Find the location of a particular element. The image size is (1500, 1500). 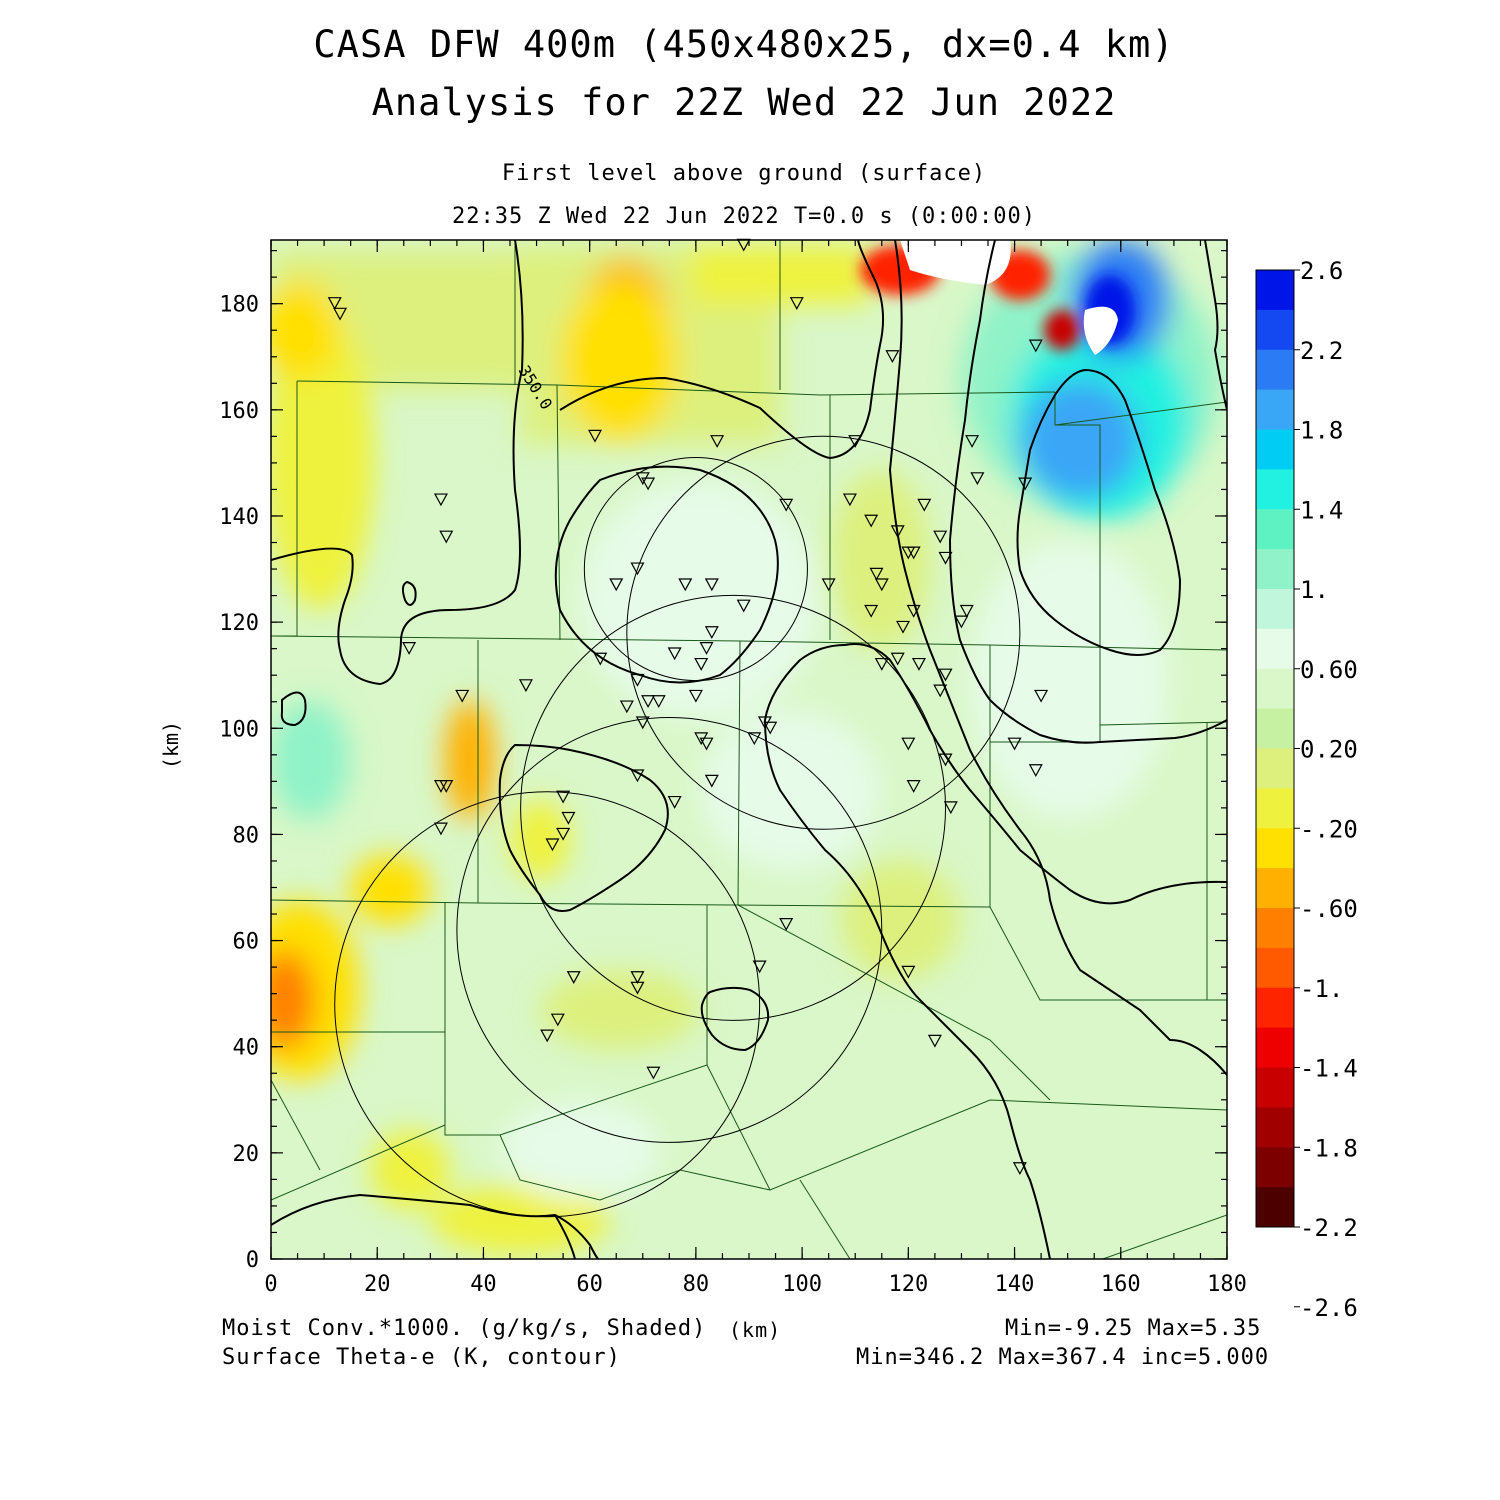

x-tick-label: 160 is located at coordinates (1121, 1284).